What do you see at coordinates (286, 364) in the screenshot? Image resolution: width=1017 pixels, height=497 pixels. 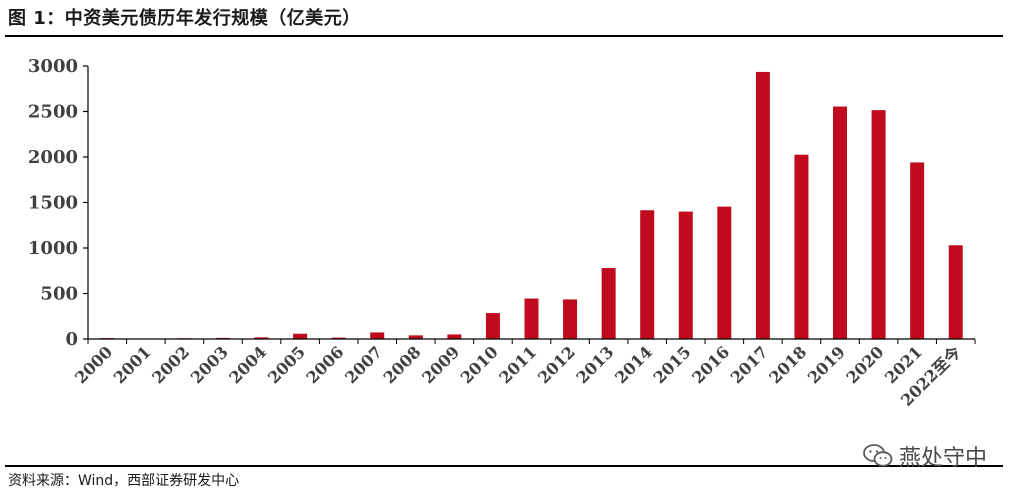 I see `x-tick-label: 2005` at bounding box center [286, 364].